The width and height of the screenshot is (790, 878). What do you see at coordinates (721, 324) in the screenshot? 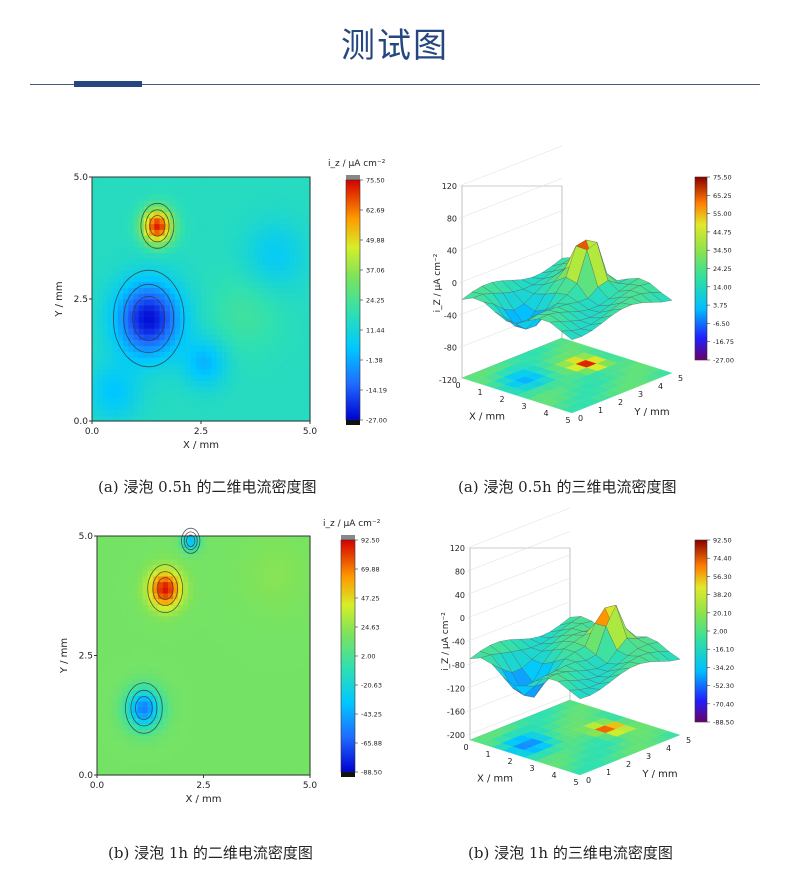
I see `colorbar-tick-label: -6.50` at bounding box center [721, 324].